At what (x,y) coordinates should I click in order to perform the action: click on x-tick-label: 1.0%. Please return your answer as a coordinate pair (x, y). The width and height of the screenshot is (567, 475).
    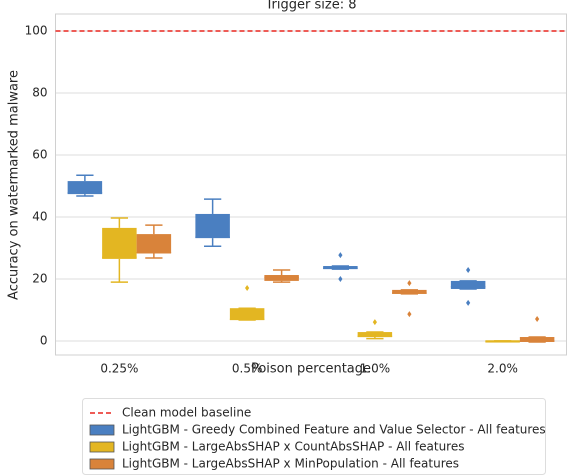
    Looking at the image, I should click on (375, 369).